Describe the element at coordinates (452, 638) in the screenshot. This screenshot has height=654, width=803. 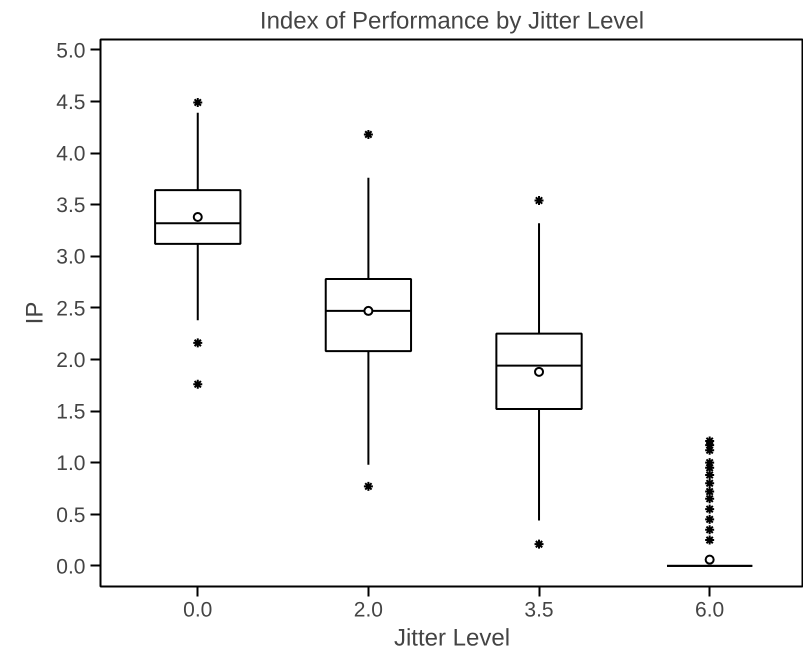
I see `x-axis-title: Jitter Level` at that location.